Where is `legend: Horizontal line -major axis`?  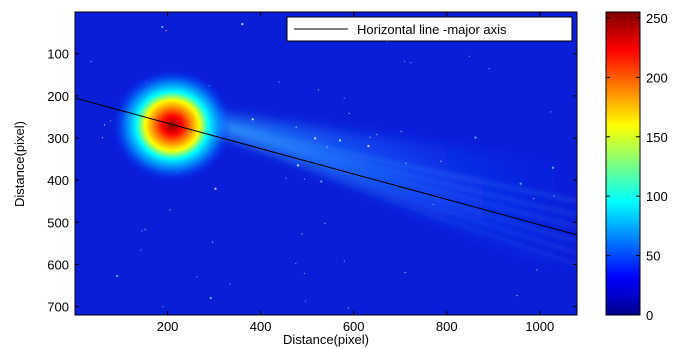
legend: Horizontal line -major axis is located at coordinates (429, 29).